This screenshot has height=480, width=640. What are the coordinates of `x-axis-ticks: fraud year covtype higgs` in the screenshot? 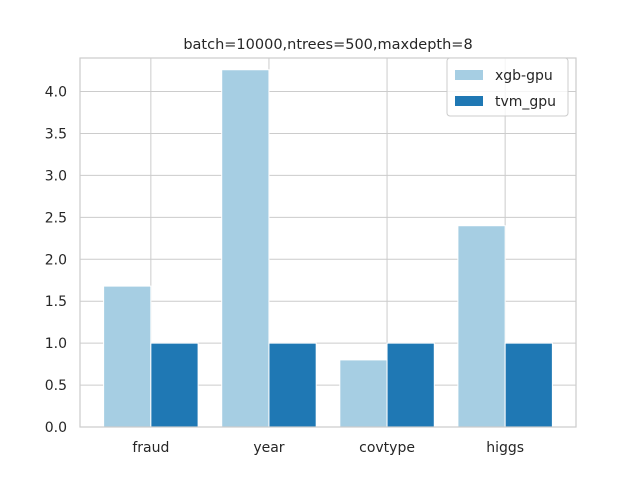 It's located at (328, 448).